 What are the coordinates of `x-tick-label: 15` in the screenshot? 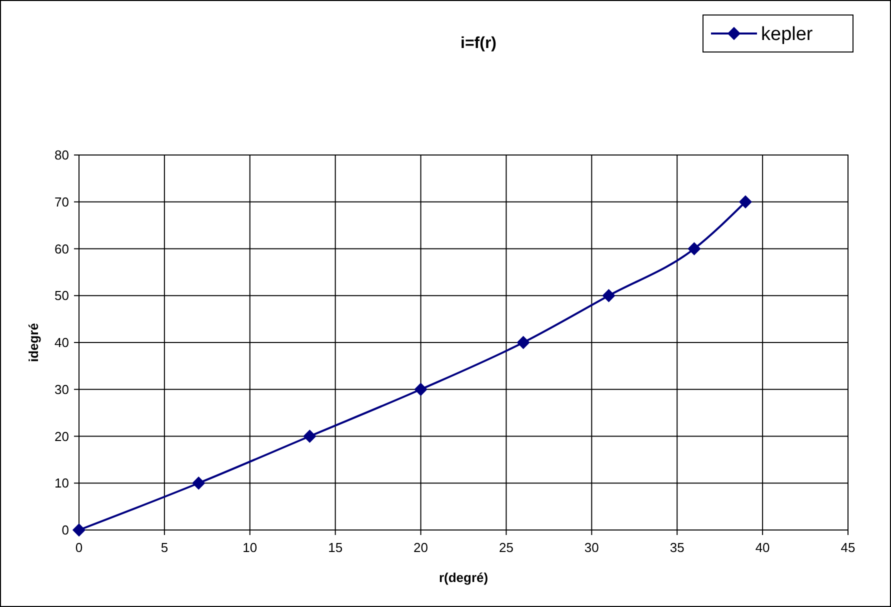 It's located at (335, 547).